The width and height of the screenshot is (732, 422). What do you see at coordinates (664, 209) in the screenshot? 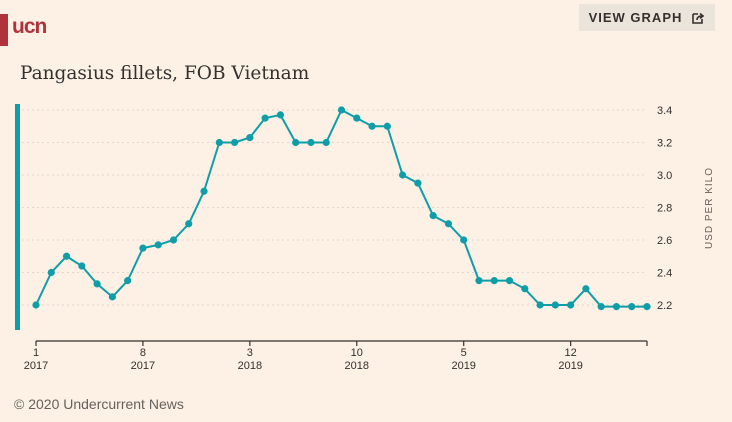
I see `y-tick-label: 2.8` at bounding box center [664, 209].